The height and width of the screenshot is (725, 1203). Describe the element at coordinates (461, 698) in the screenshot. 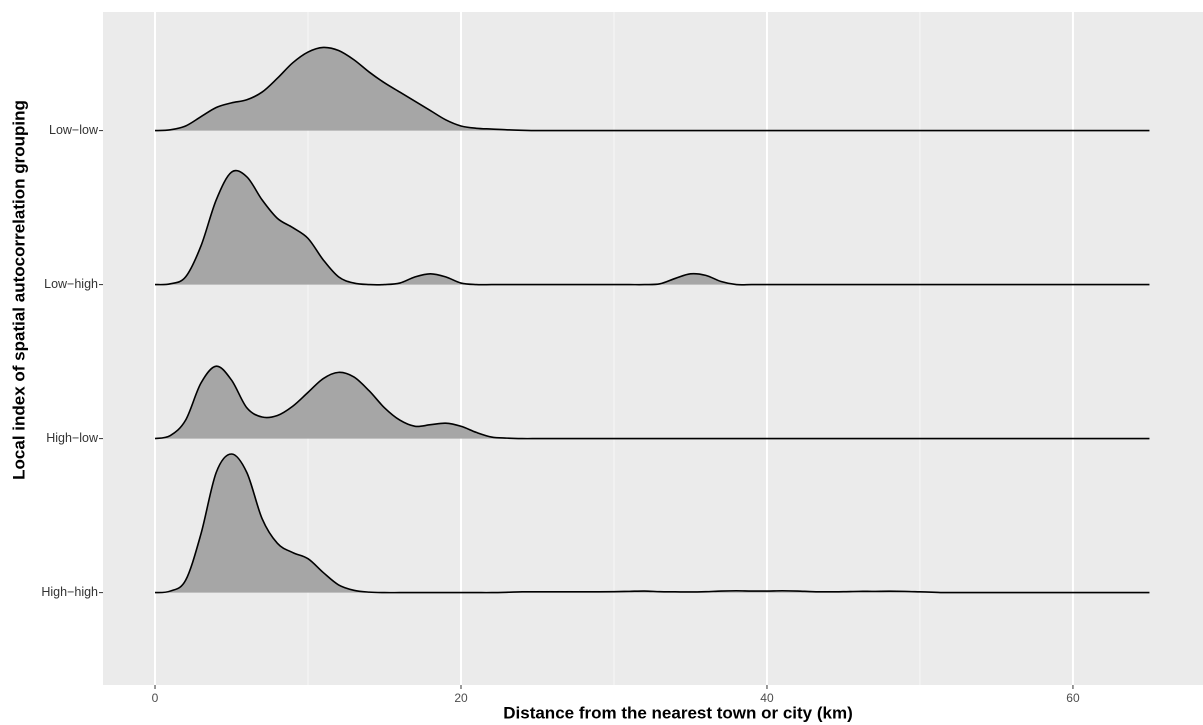

I see `x-tick-label: 20` at that location.